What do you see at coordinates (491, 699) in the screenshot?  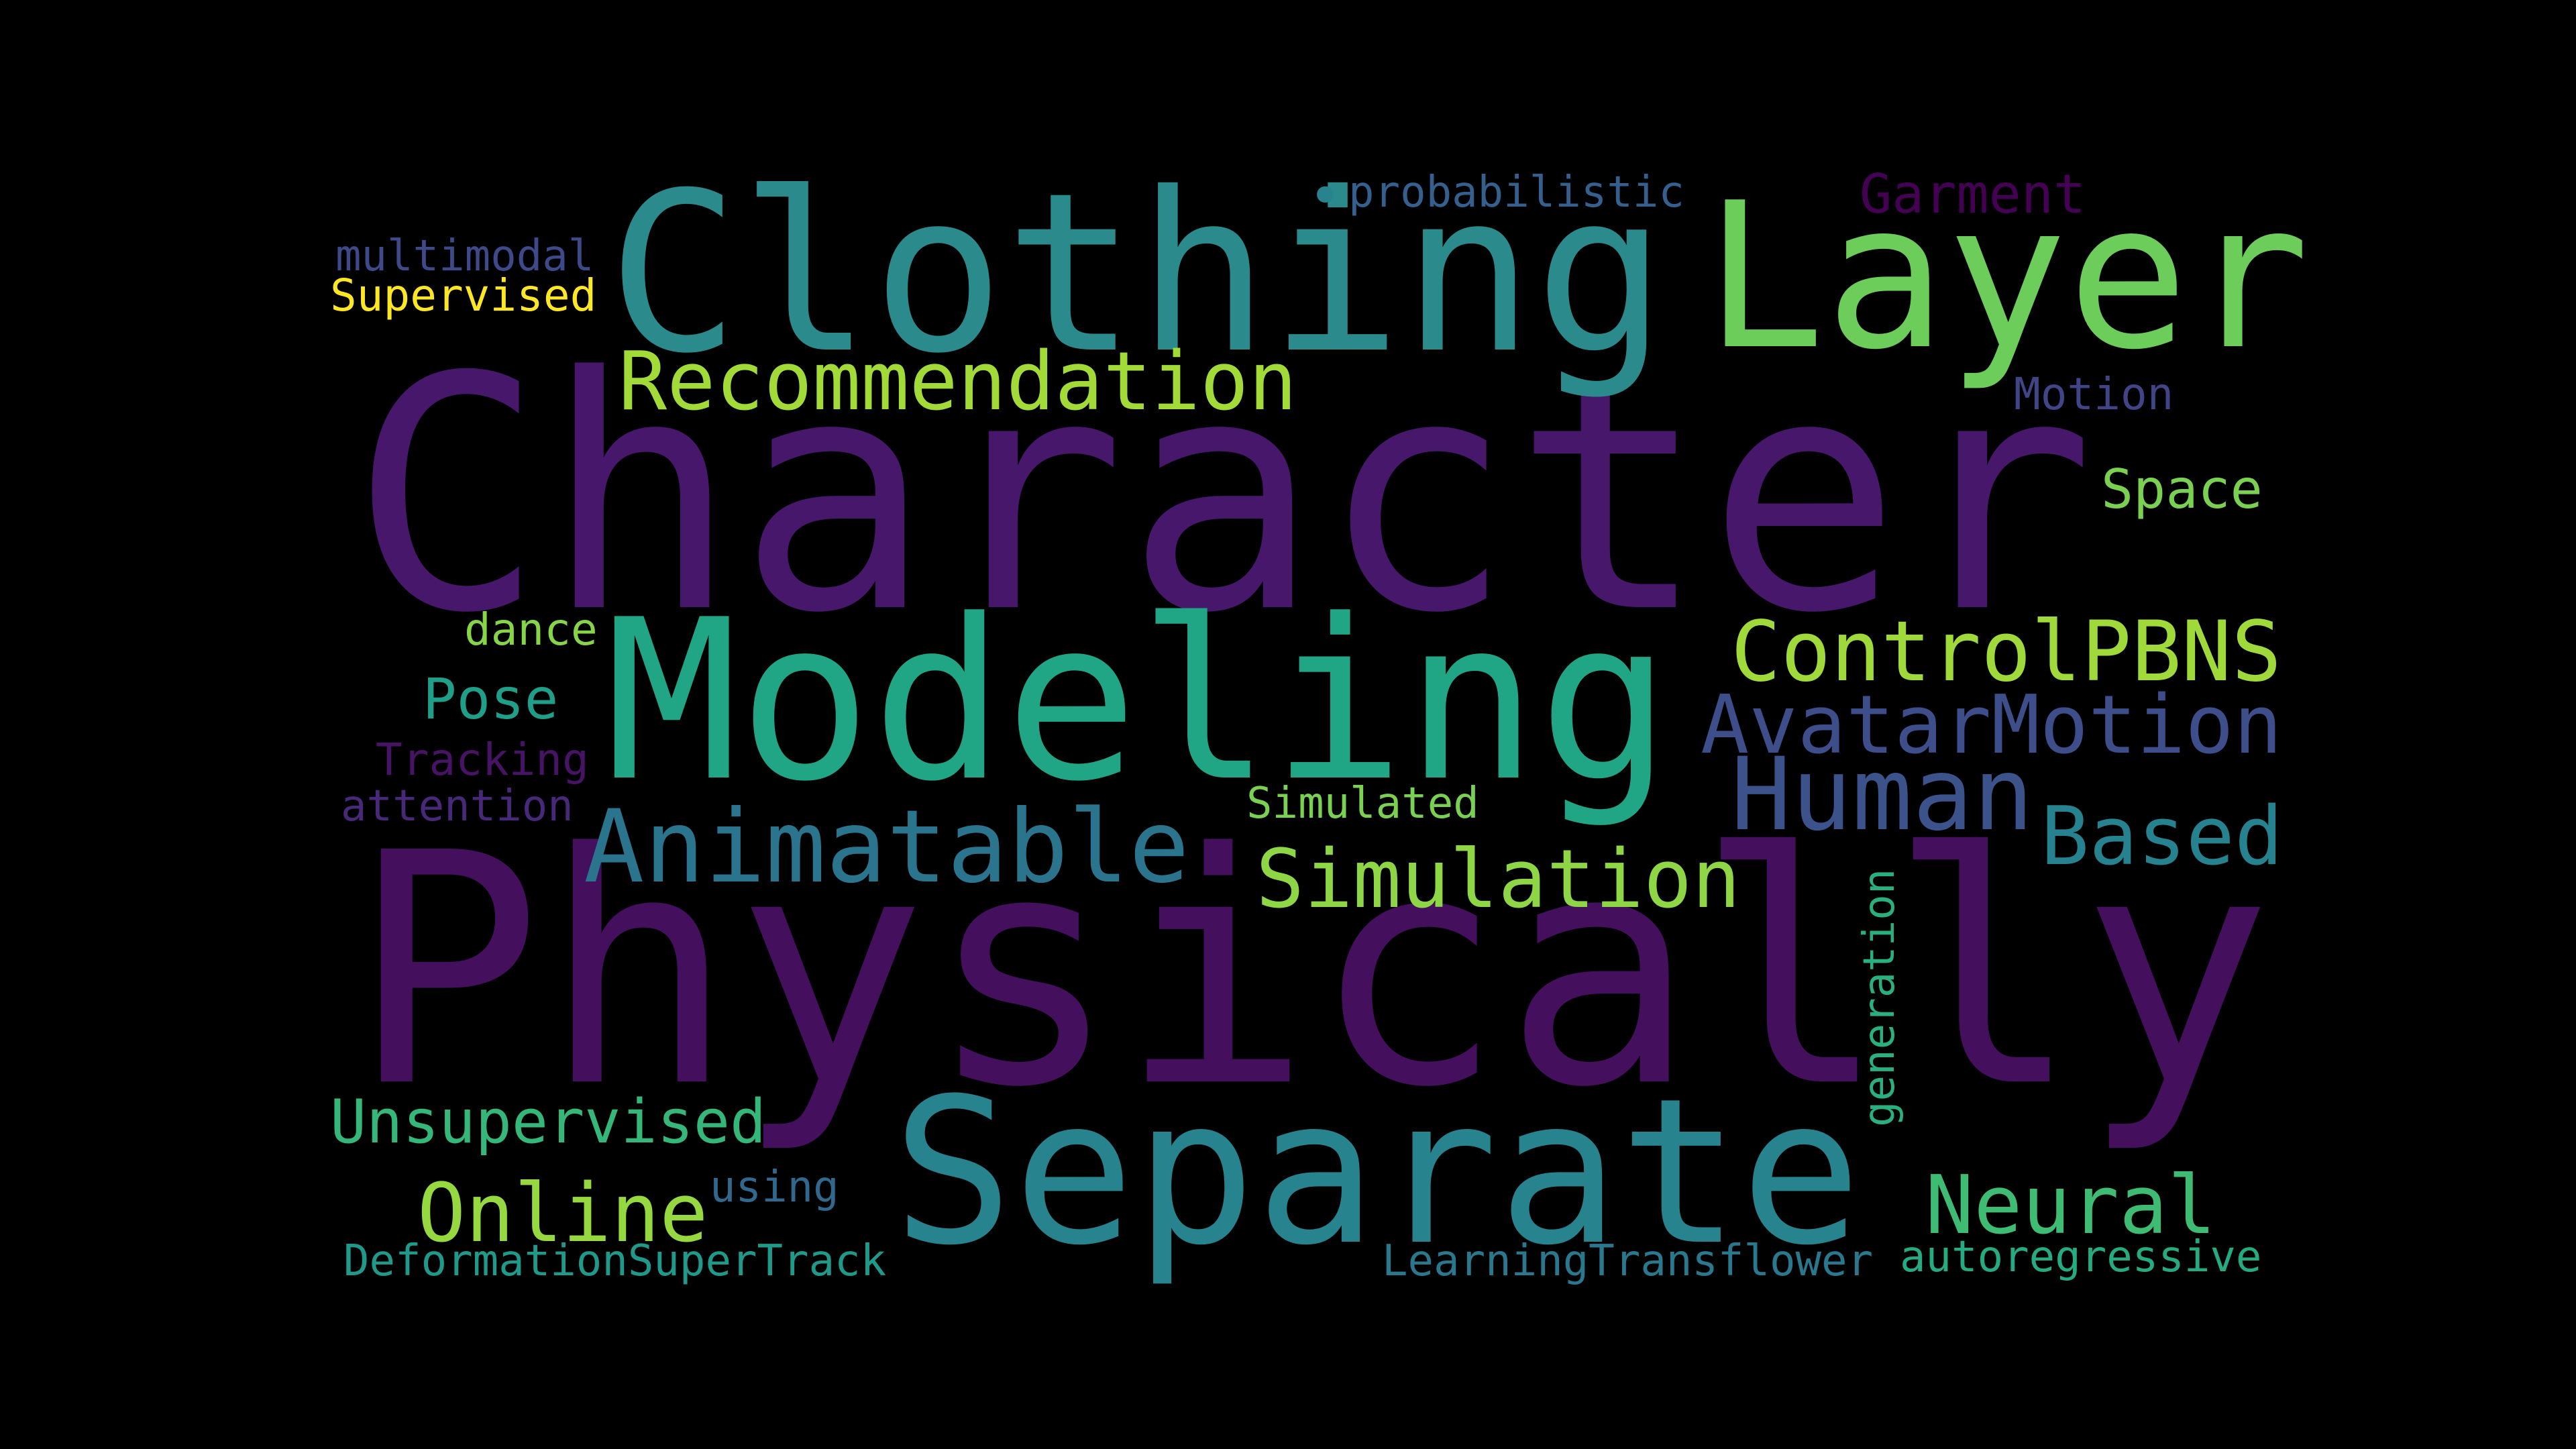 I see `word-pose: Pose` at bounding box center [491, 699].